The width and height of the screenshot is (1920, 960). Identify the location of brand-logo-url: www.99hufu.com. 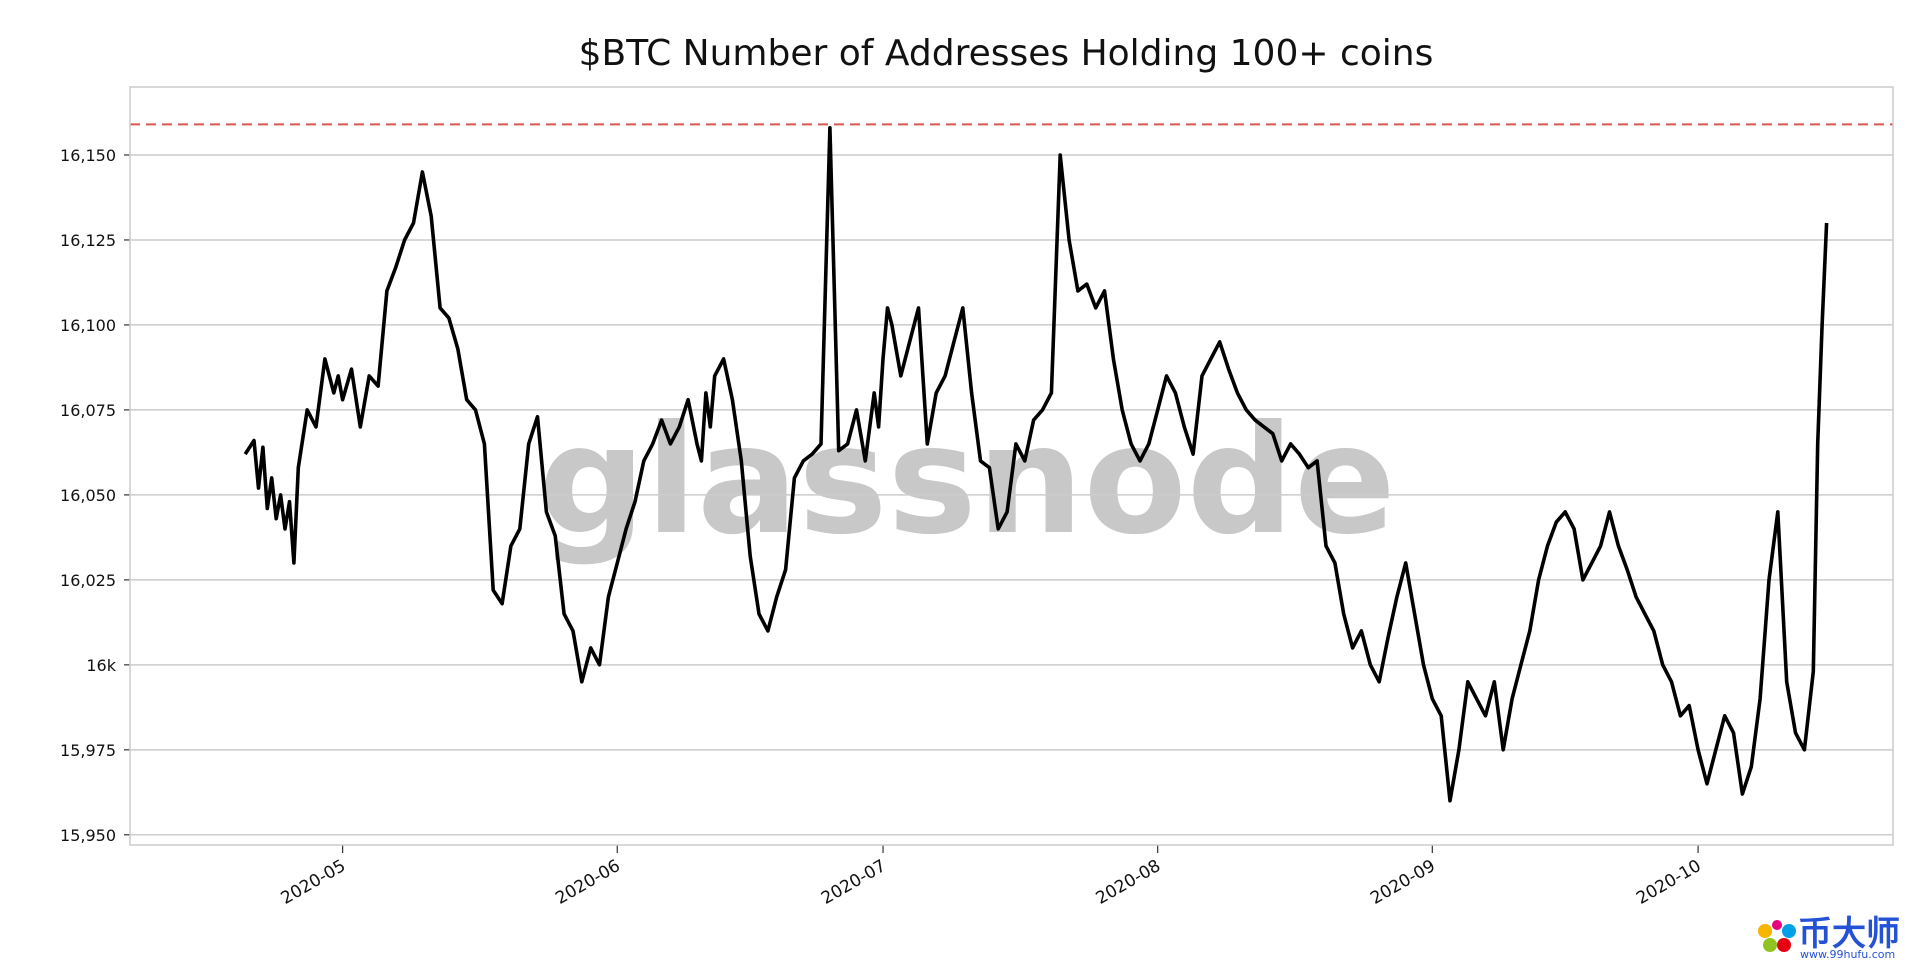
(1847, 954).